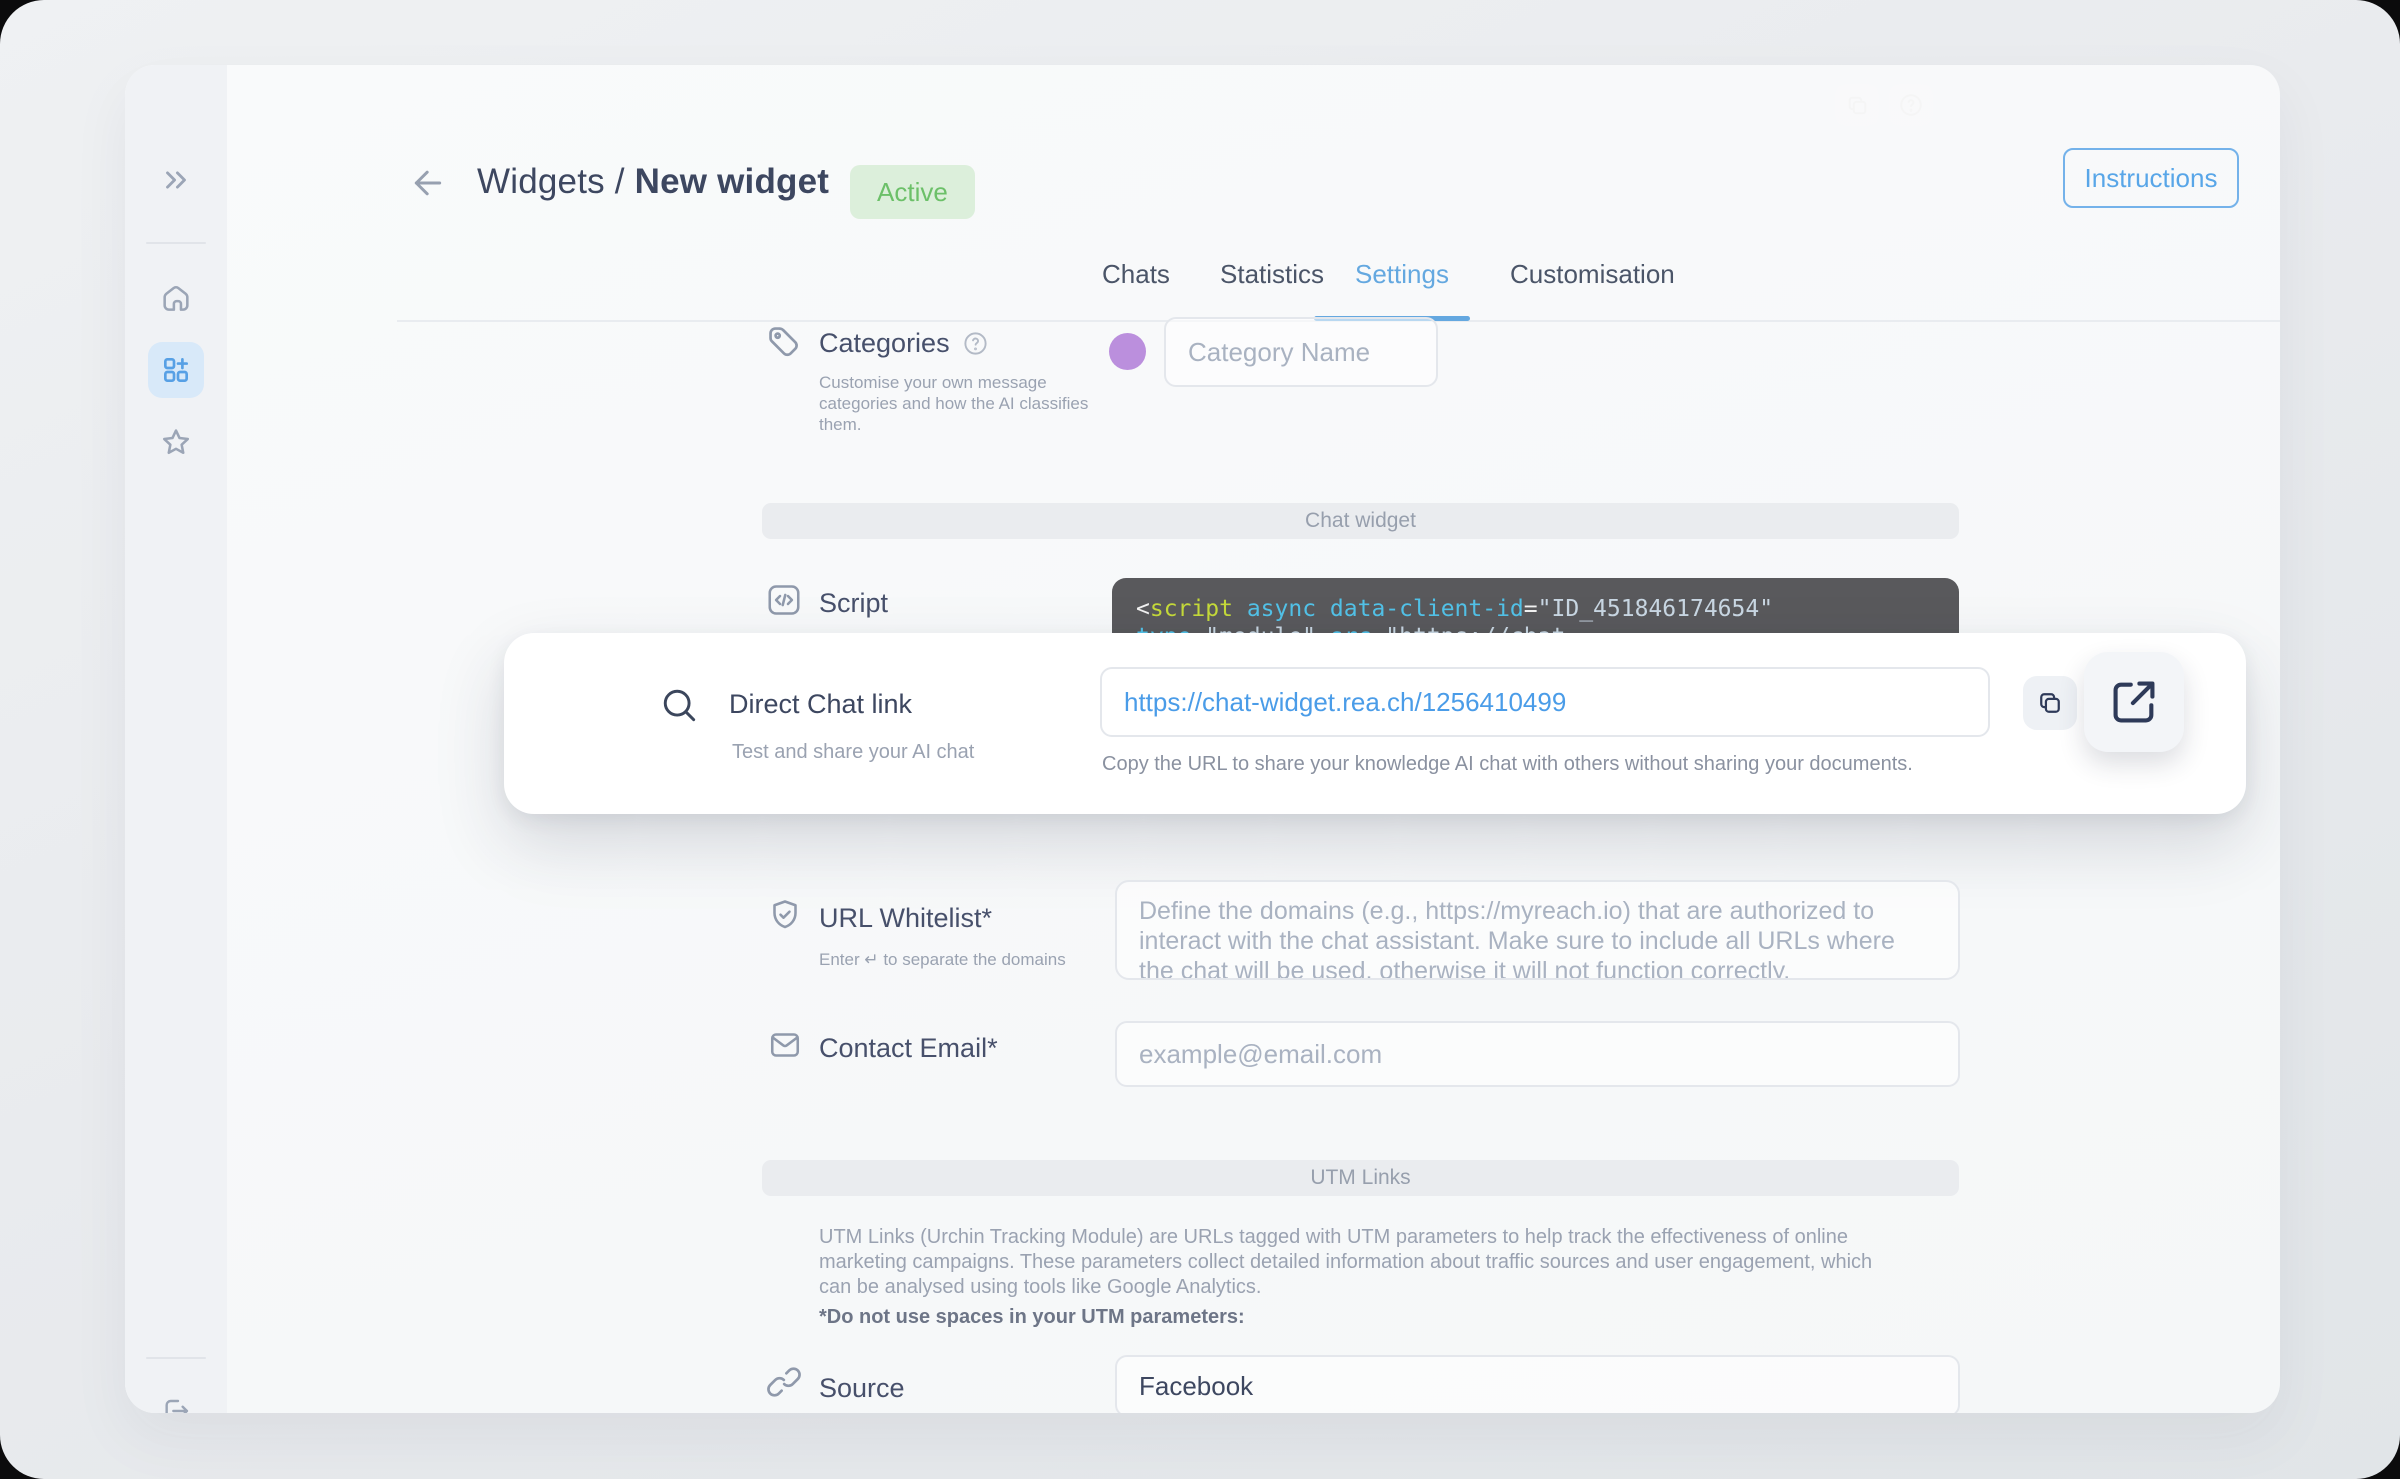 The image size is (2400, 1479). I want to click on instructions-button: Instructions, so click(2151, 178).